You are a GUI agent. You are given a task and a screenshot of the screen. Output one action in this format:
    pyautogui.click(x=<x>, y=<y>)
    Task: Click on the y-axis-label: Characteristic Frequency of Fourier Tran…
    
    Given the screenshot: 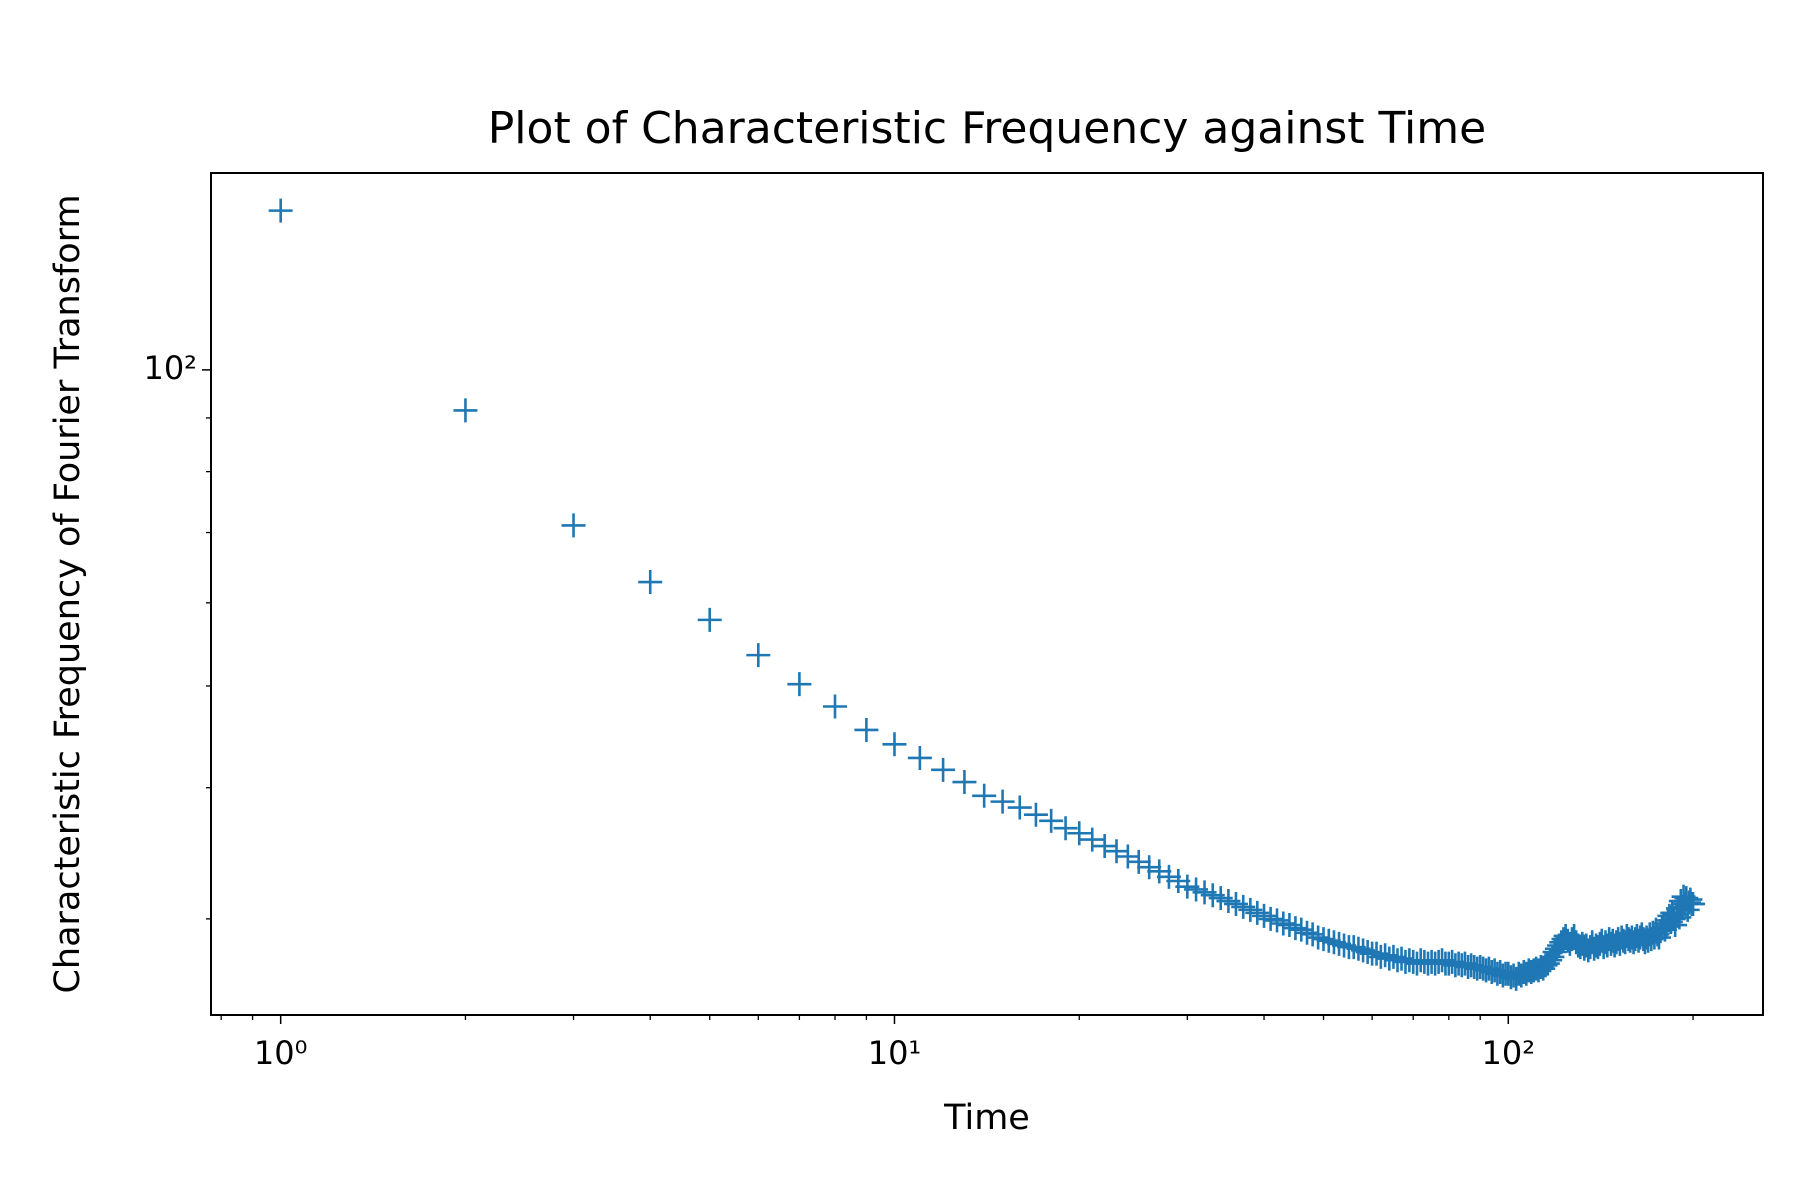 What is the action you would take?
    pyautogui.click(x=68, y=593)
    